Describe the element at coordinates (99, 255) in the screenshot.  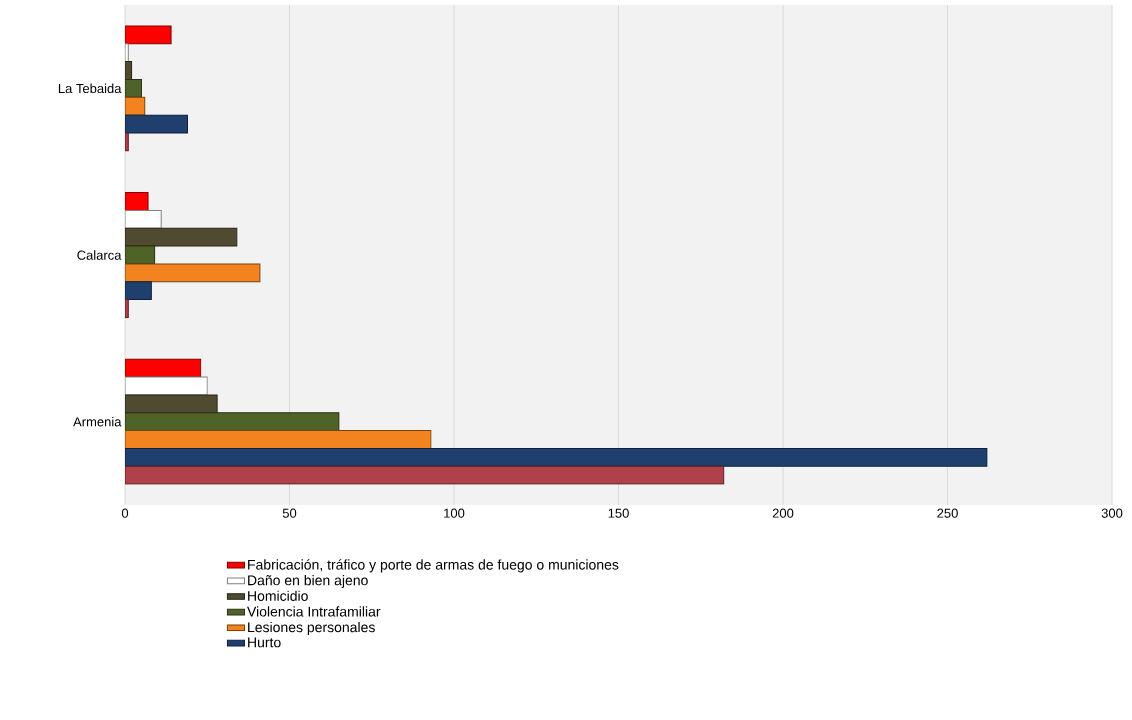
I see `y-tick-label: Calarca` at that location.